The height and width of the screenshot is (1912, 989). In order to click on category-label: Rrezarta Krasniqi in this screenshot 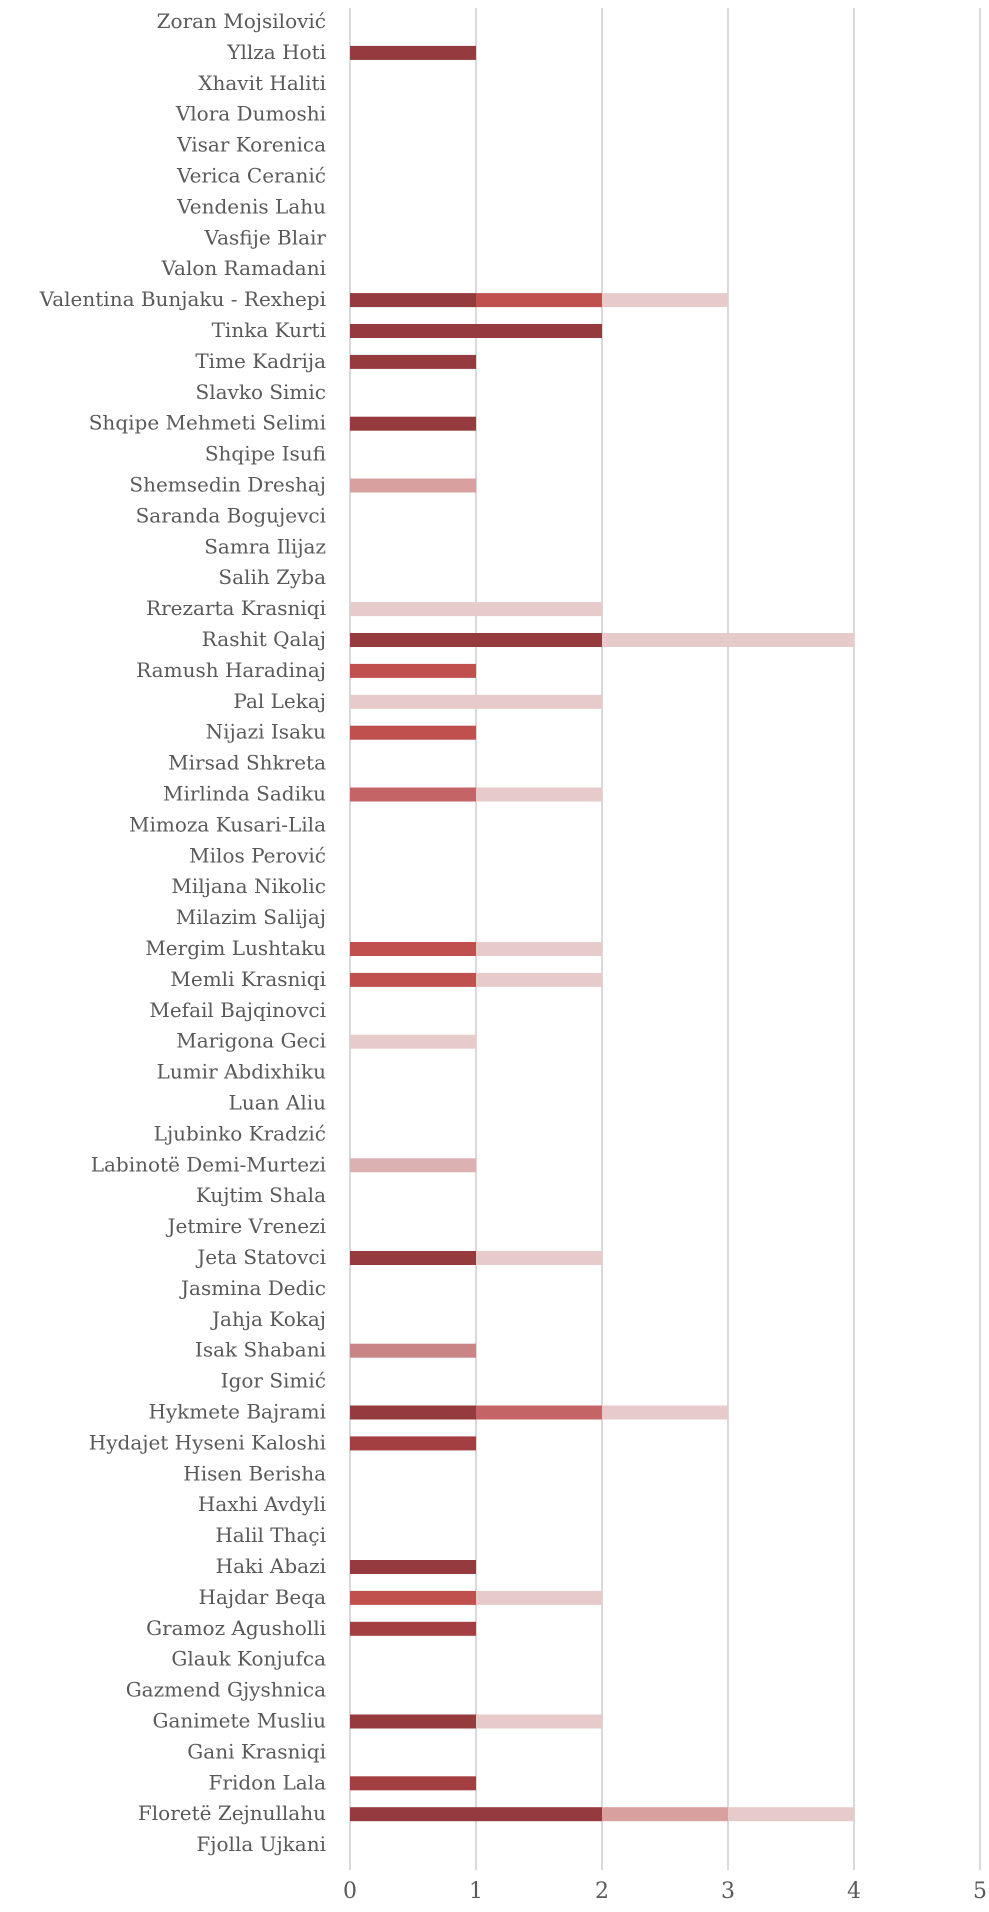, I will do `click(236, 608)`.